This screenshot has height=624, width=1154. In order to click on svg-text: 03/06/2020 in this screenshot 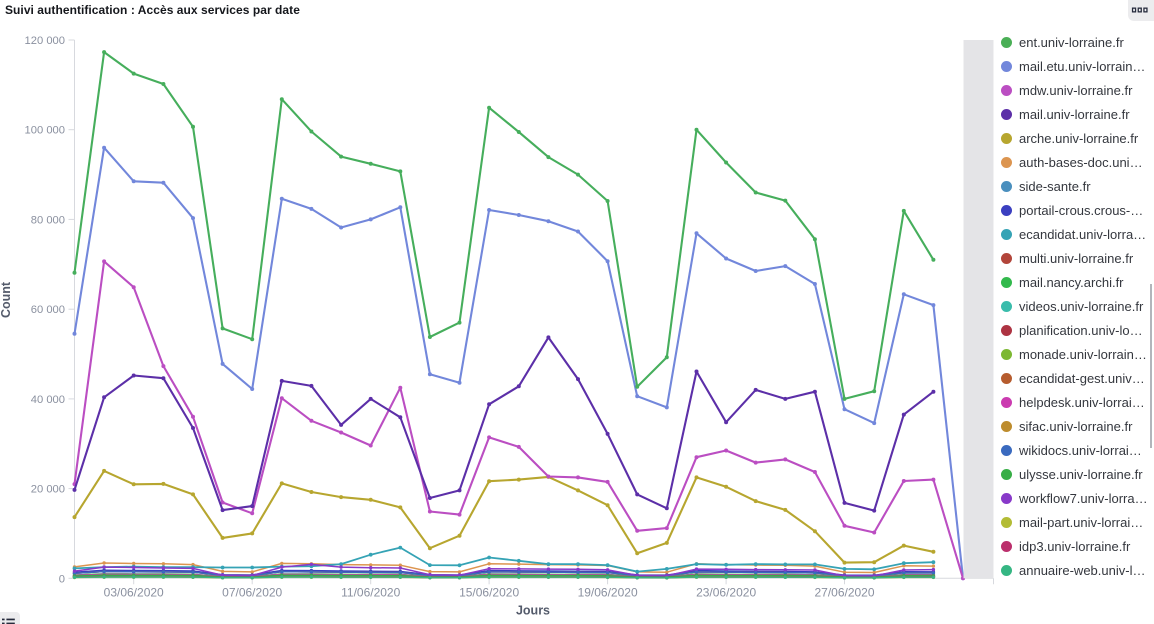, I will do `click(134, 593)`.